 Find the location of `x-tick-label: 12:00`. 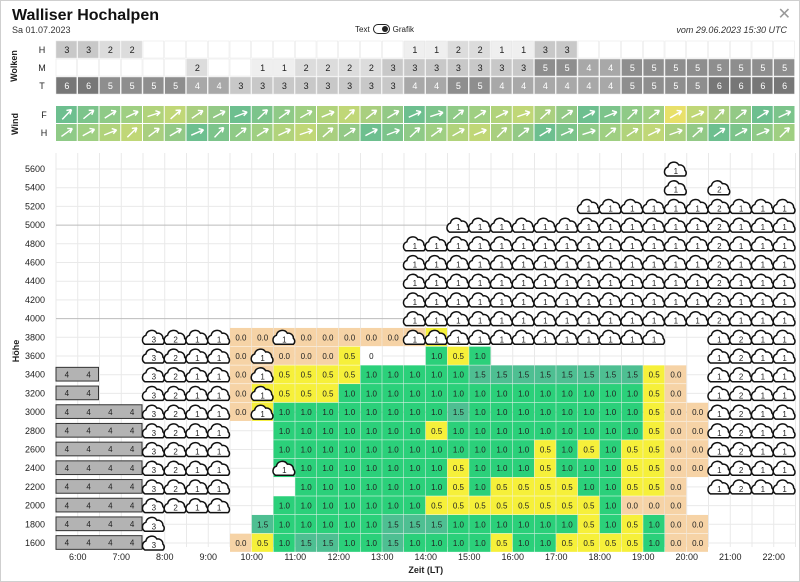

x-tick-label: 12:00 is located at coordinates (338, 557).